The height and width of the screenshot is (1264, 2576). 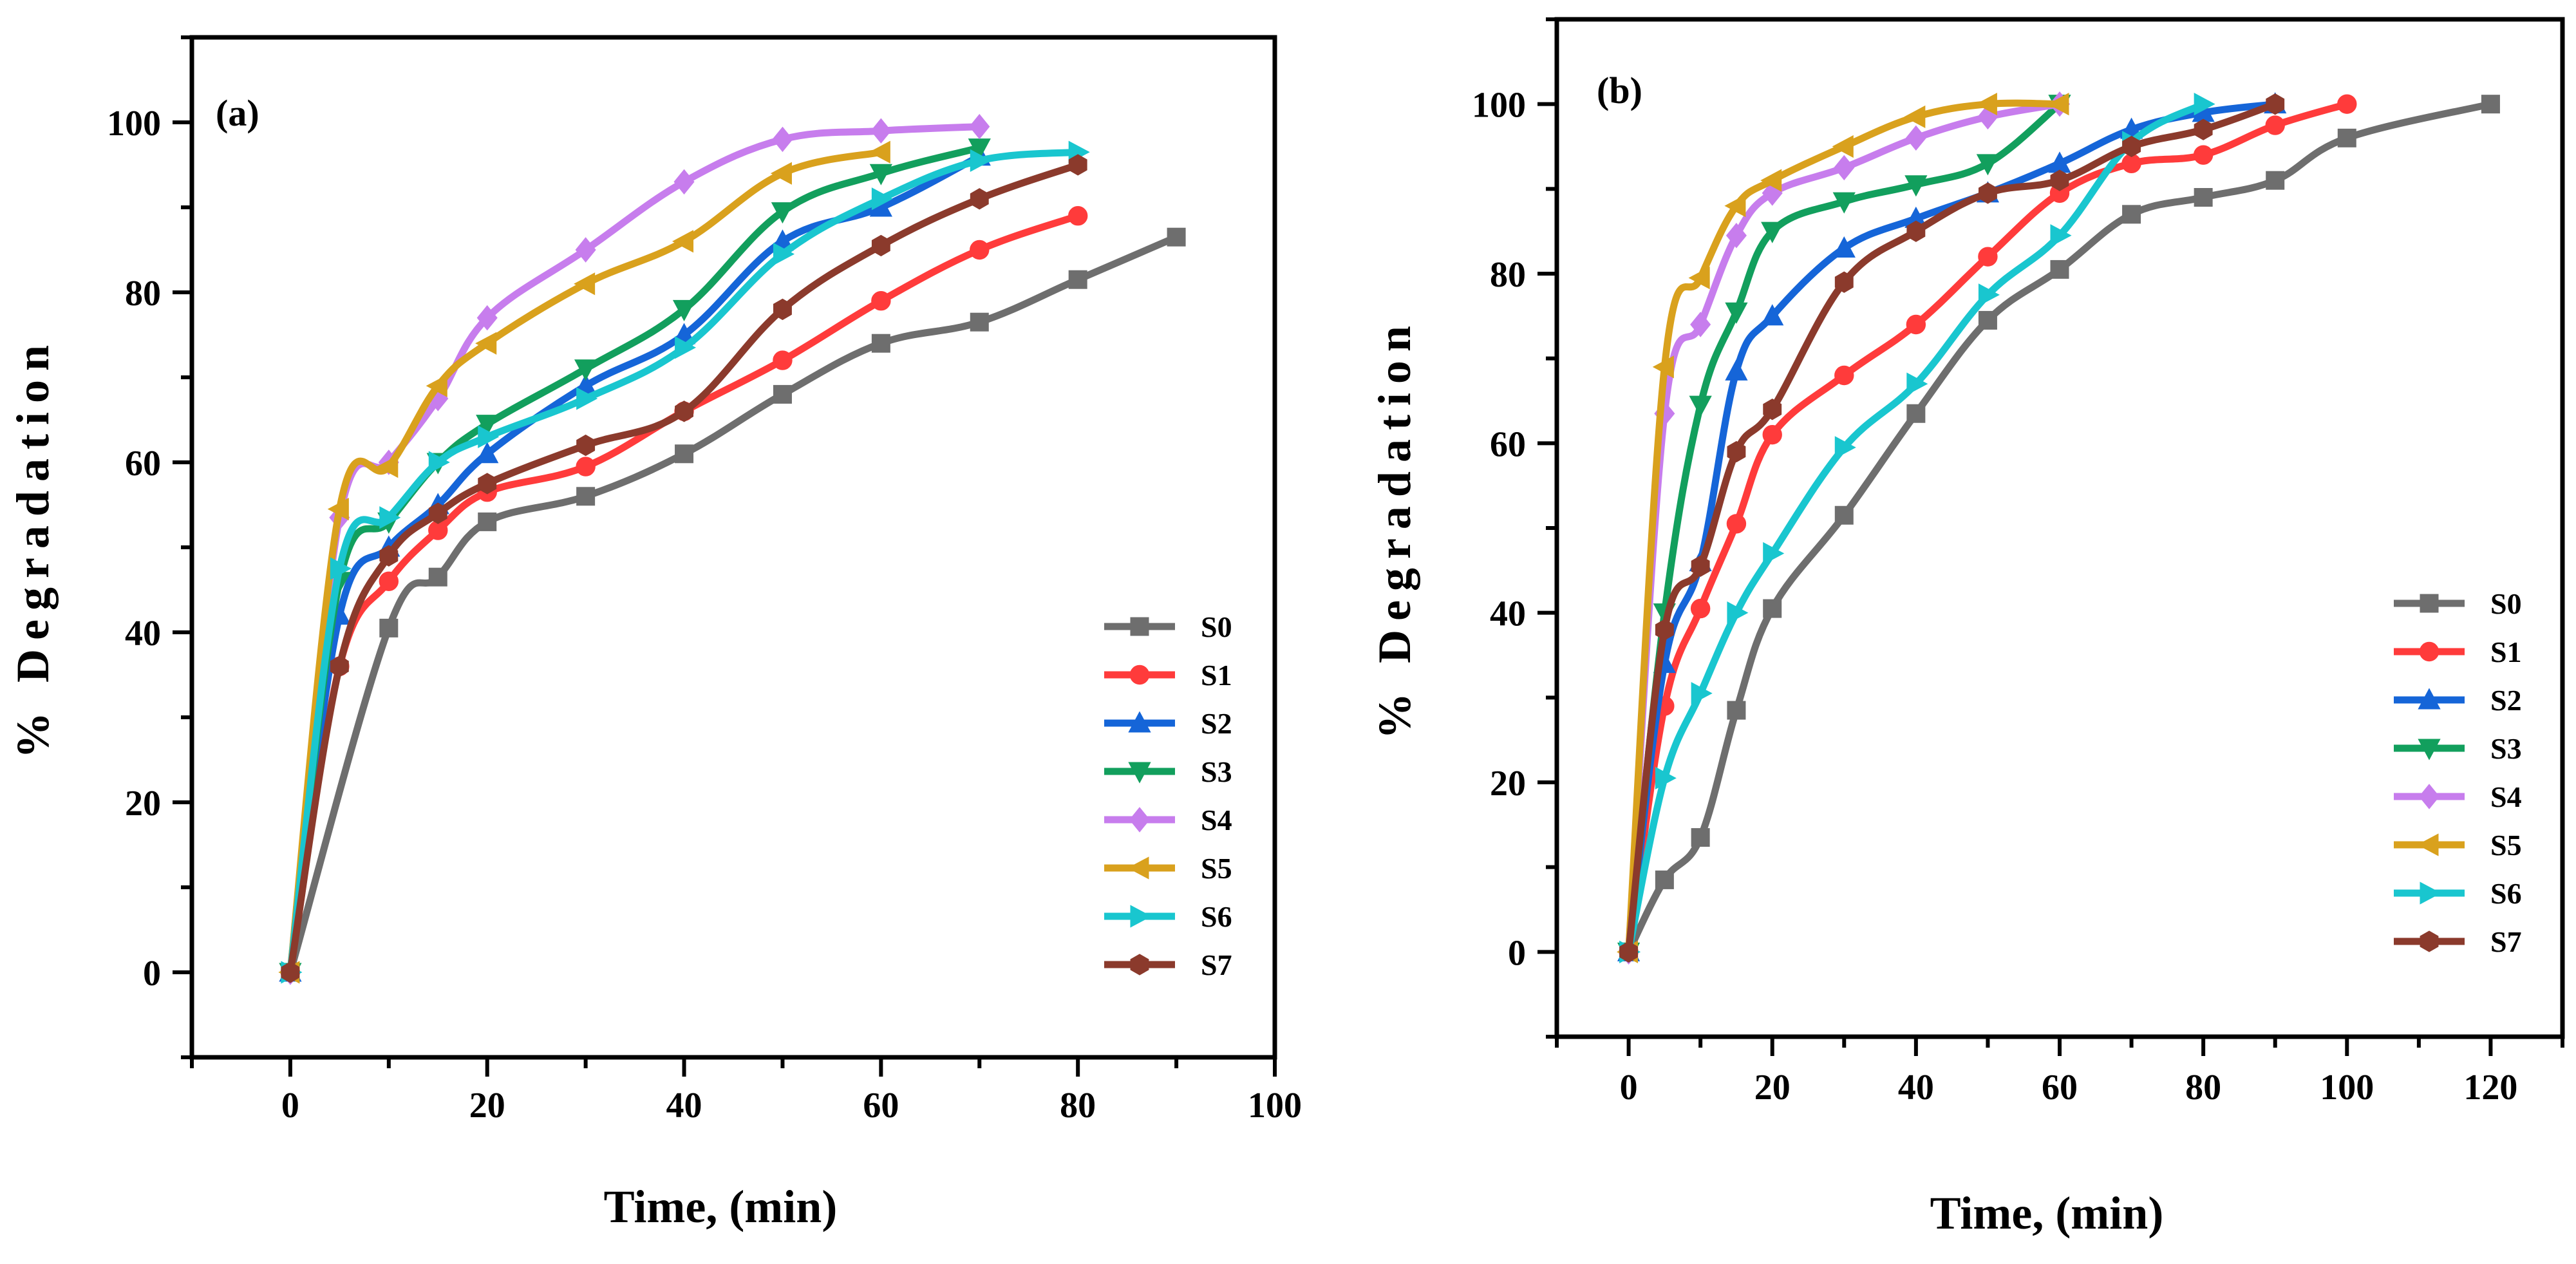 What do you see at coordinates (1517, 953) in the screenshot?
I see `y-tick-label: 0` at bounding box center [1517, 953].